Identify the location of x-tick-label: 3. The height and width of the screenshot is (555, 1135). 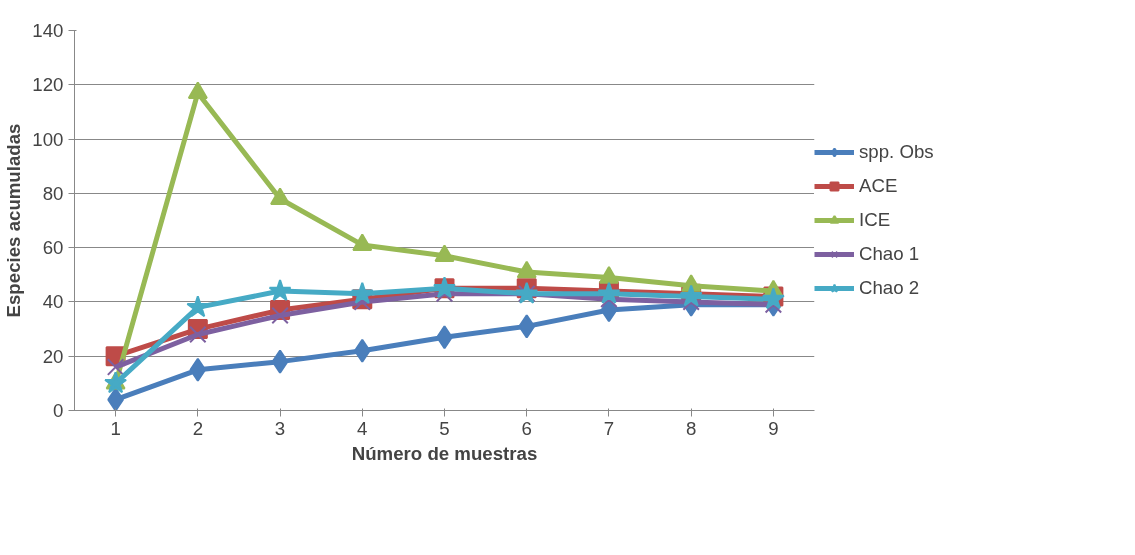
(280, 428).